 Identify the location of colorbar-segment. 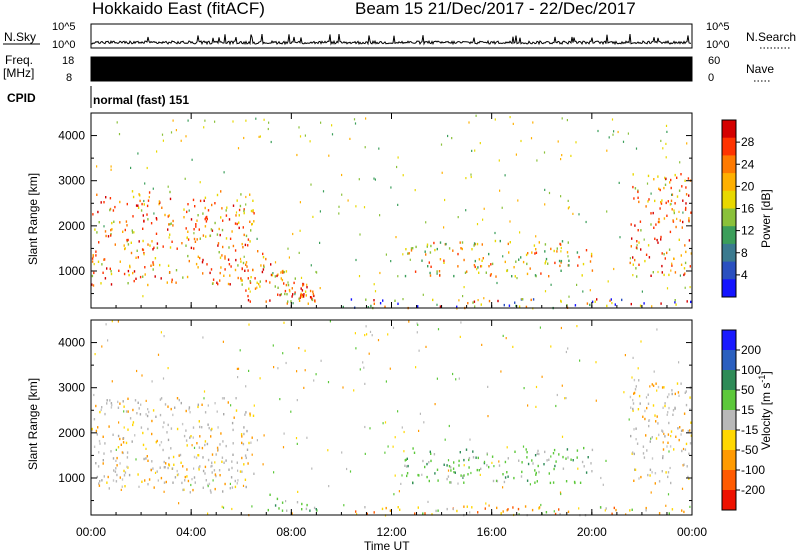
(729, 500).